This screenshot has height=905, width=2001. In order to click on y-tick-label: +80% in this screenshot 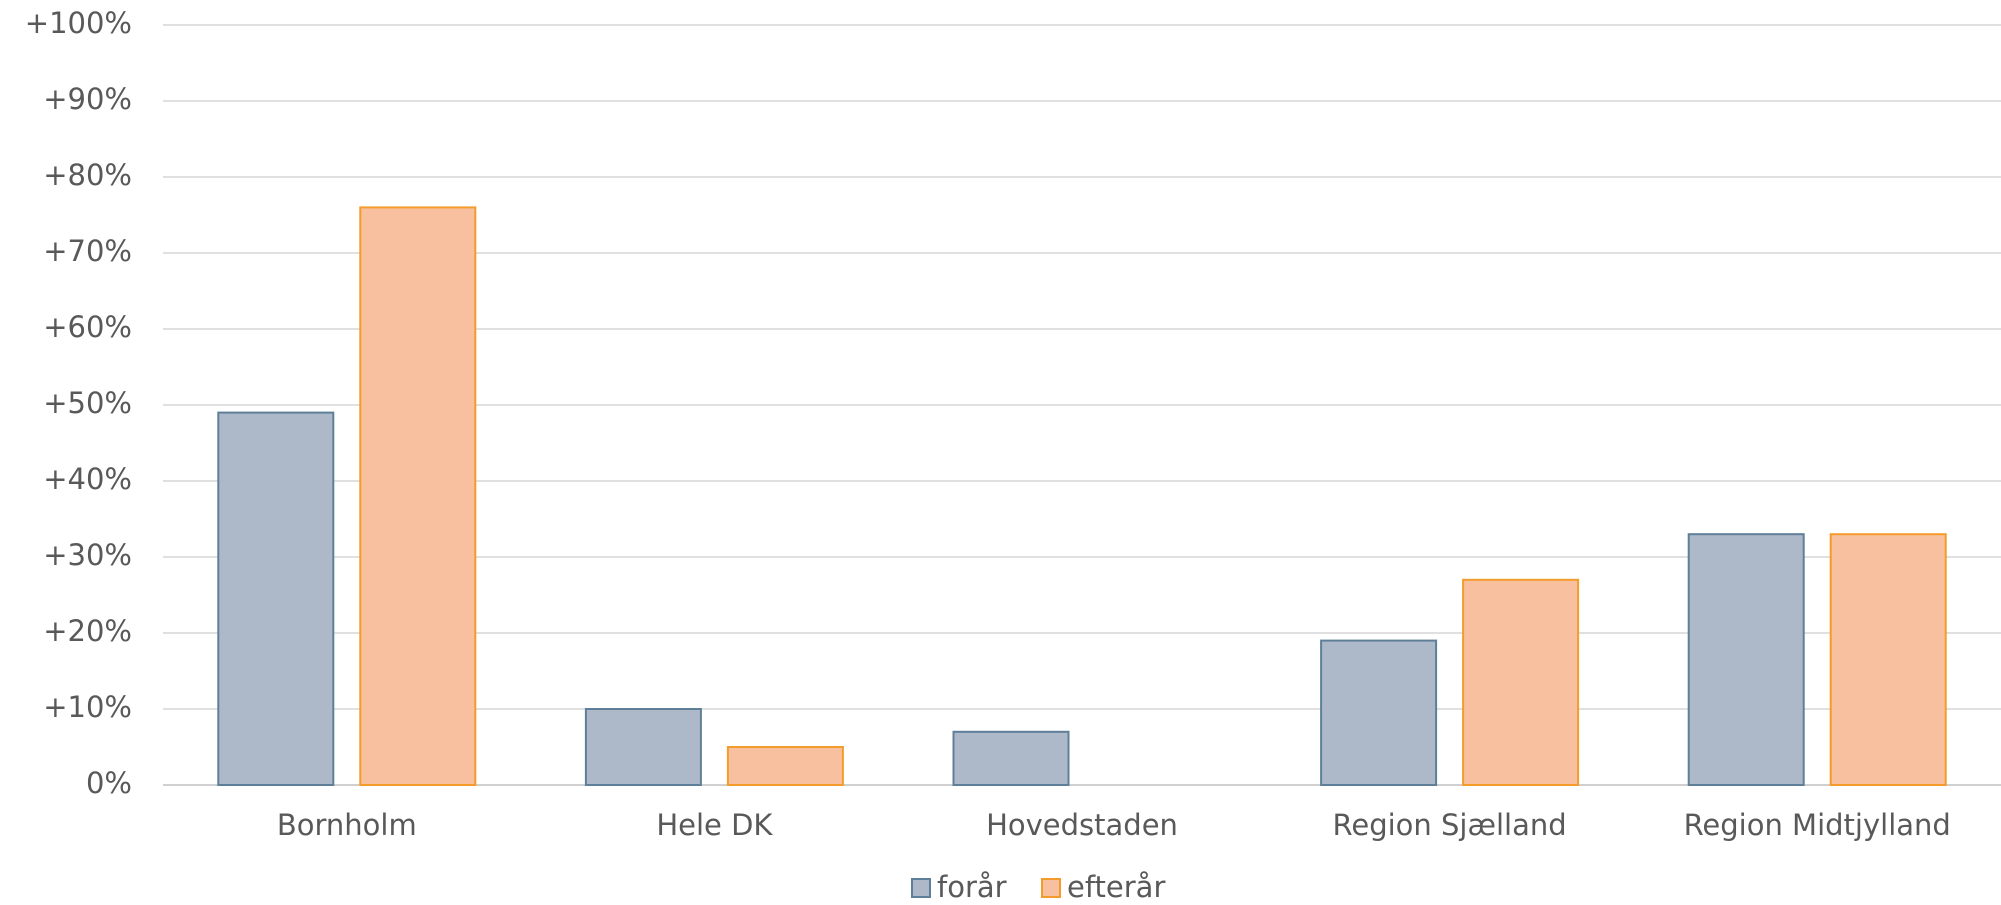, I will do `click(87, 175)`.